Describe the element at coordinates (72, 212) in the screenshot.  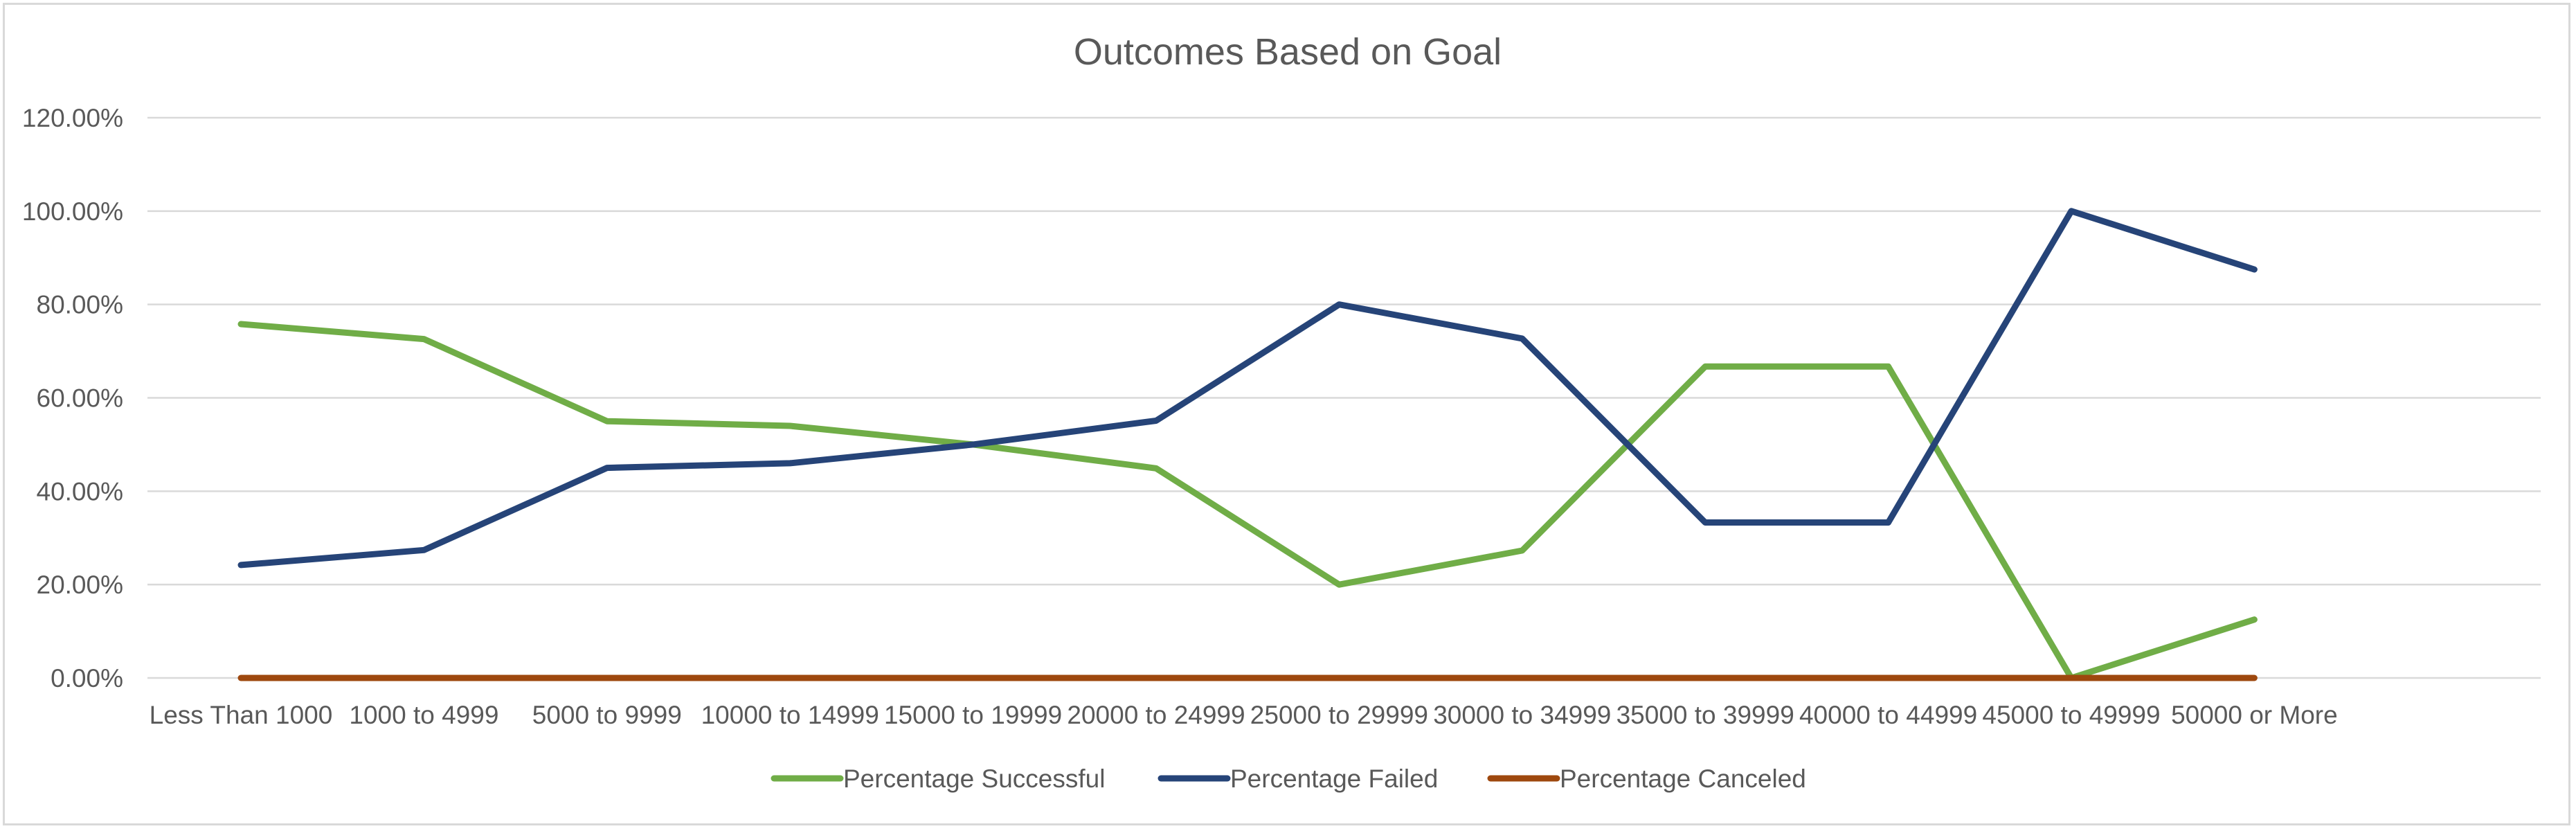
I see `y-tick-label: 100.00%` at that location.